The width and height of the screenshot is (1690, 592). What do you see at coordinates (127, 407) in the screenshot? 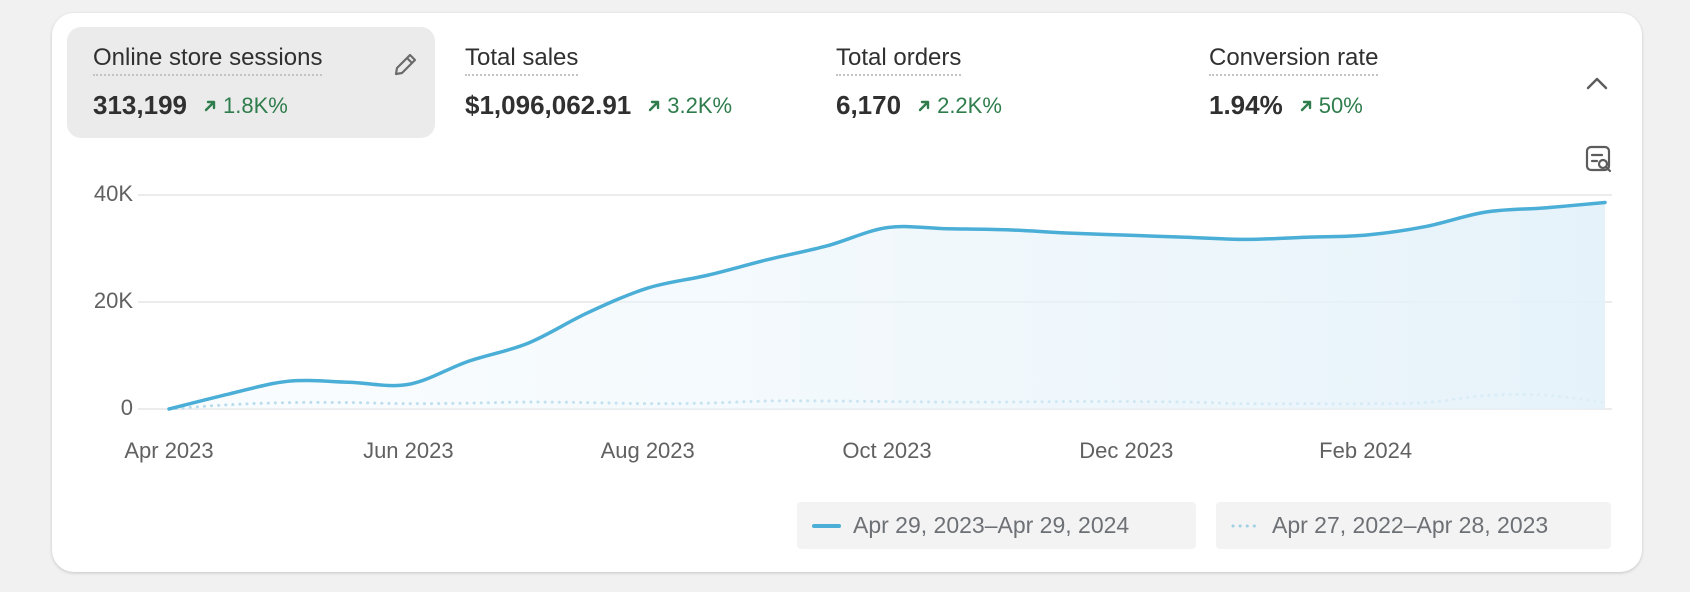
I see `y-tick-label: 0` at bounding box center [127, 407].